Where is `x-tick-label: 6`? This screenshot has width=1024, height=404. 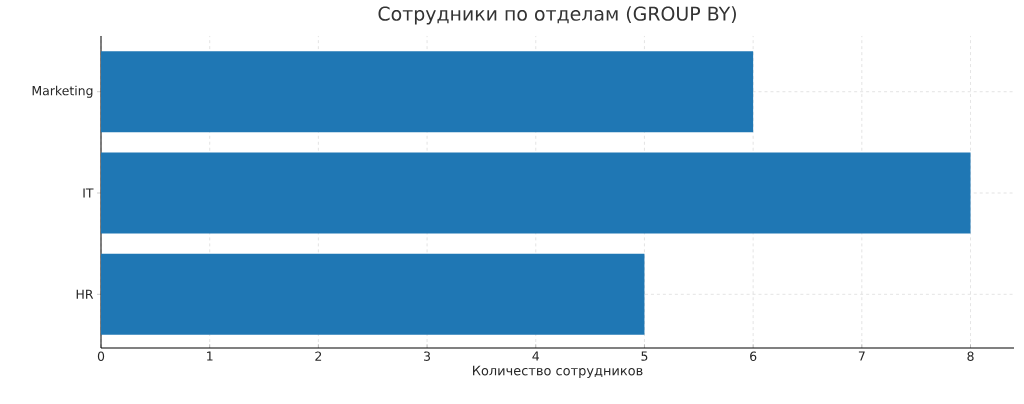
x-tick-label: 6 is located at coordinates (753, 356).